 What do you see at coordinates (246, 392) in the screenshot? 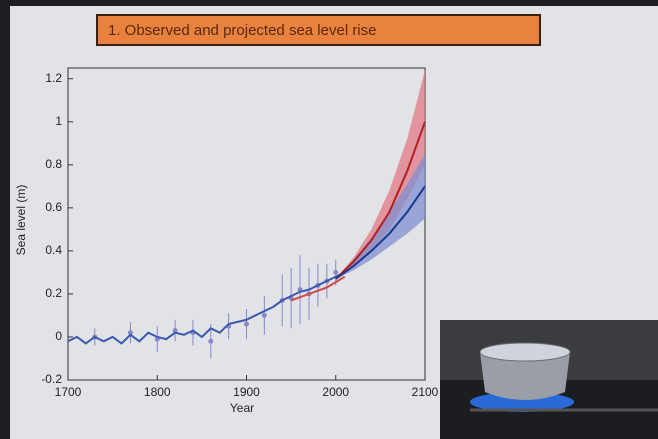
I see `x-tick-label: 1900` at bounding box center [246, 392].